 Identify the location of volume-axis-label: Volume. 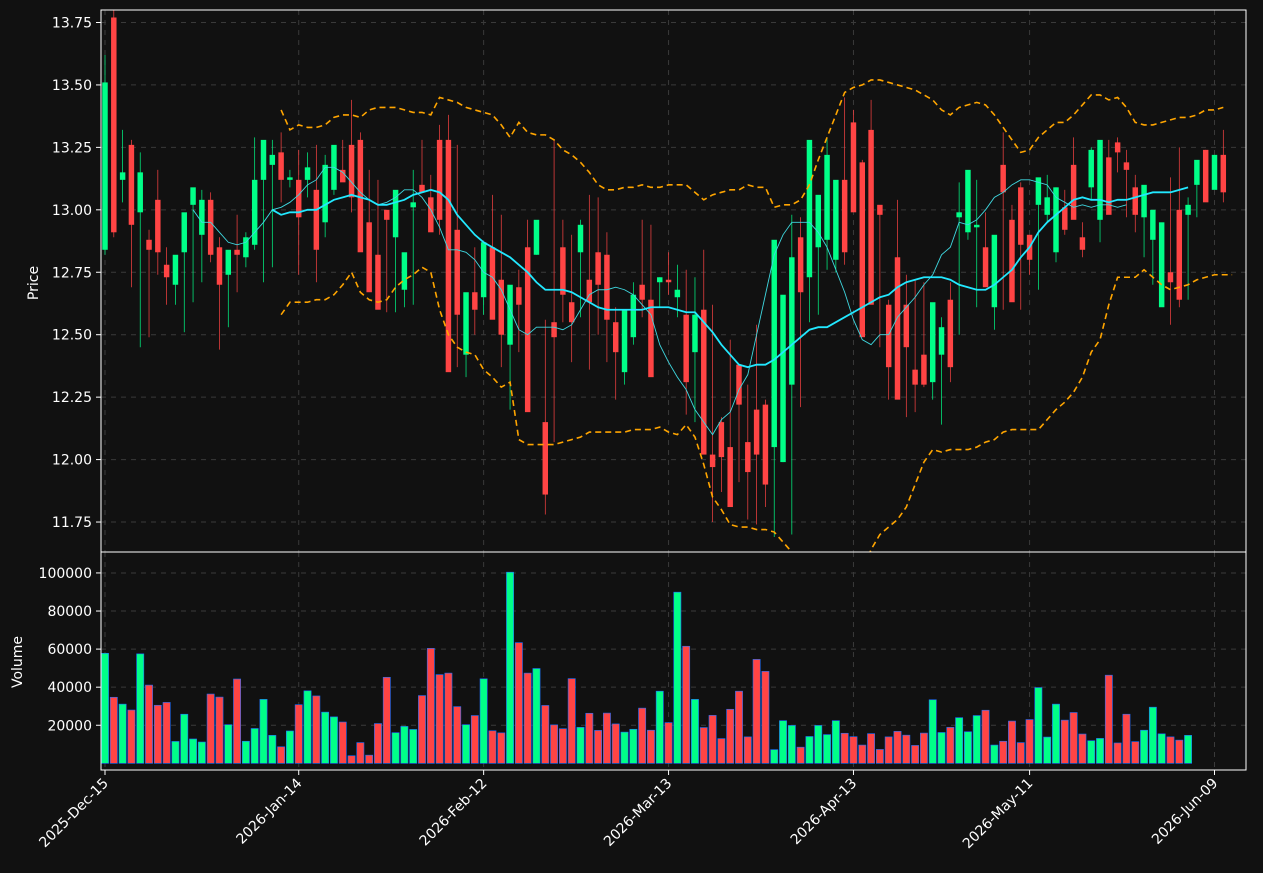
(18, 662).